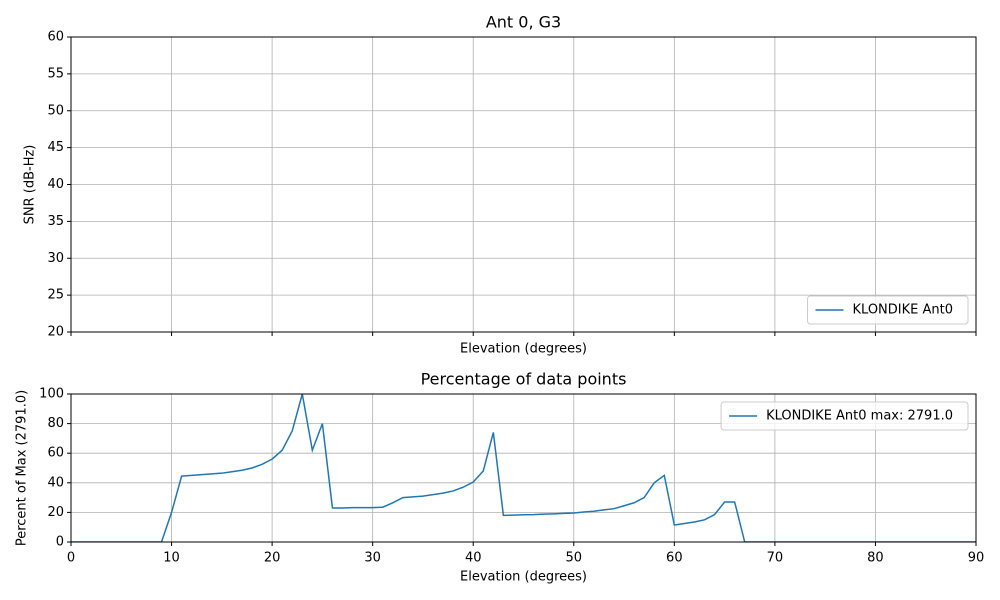 This screenshot has width=1000, height=600. Describe the element at coordinates (60, 542) in the screenshot. I see `y-tick-label: 0` at that location.